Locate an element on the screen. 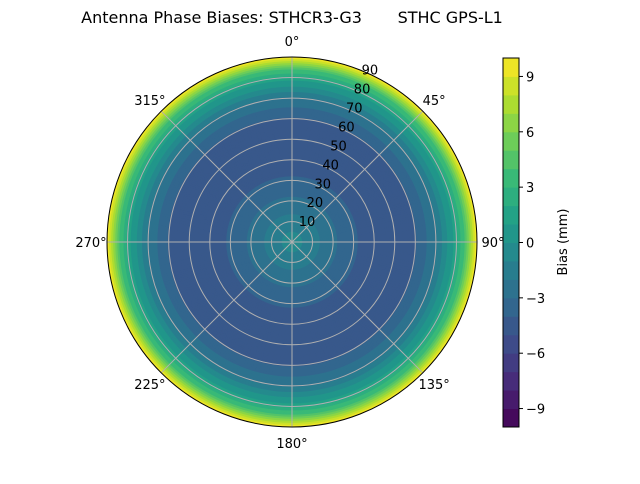 This screenshot has height=484, width=640. theta-tick-label: 180° is located at coordinates (291, 444).